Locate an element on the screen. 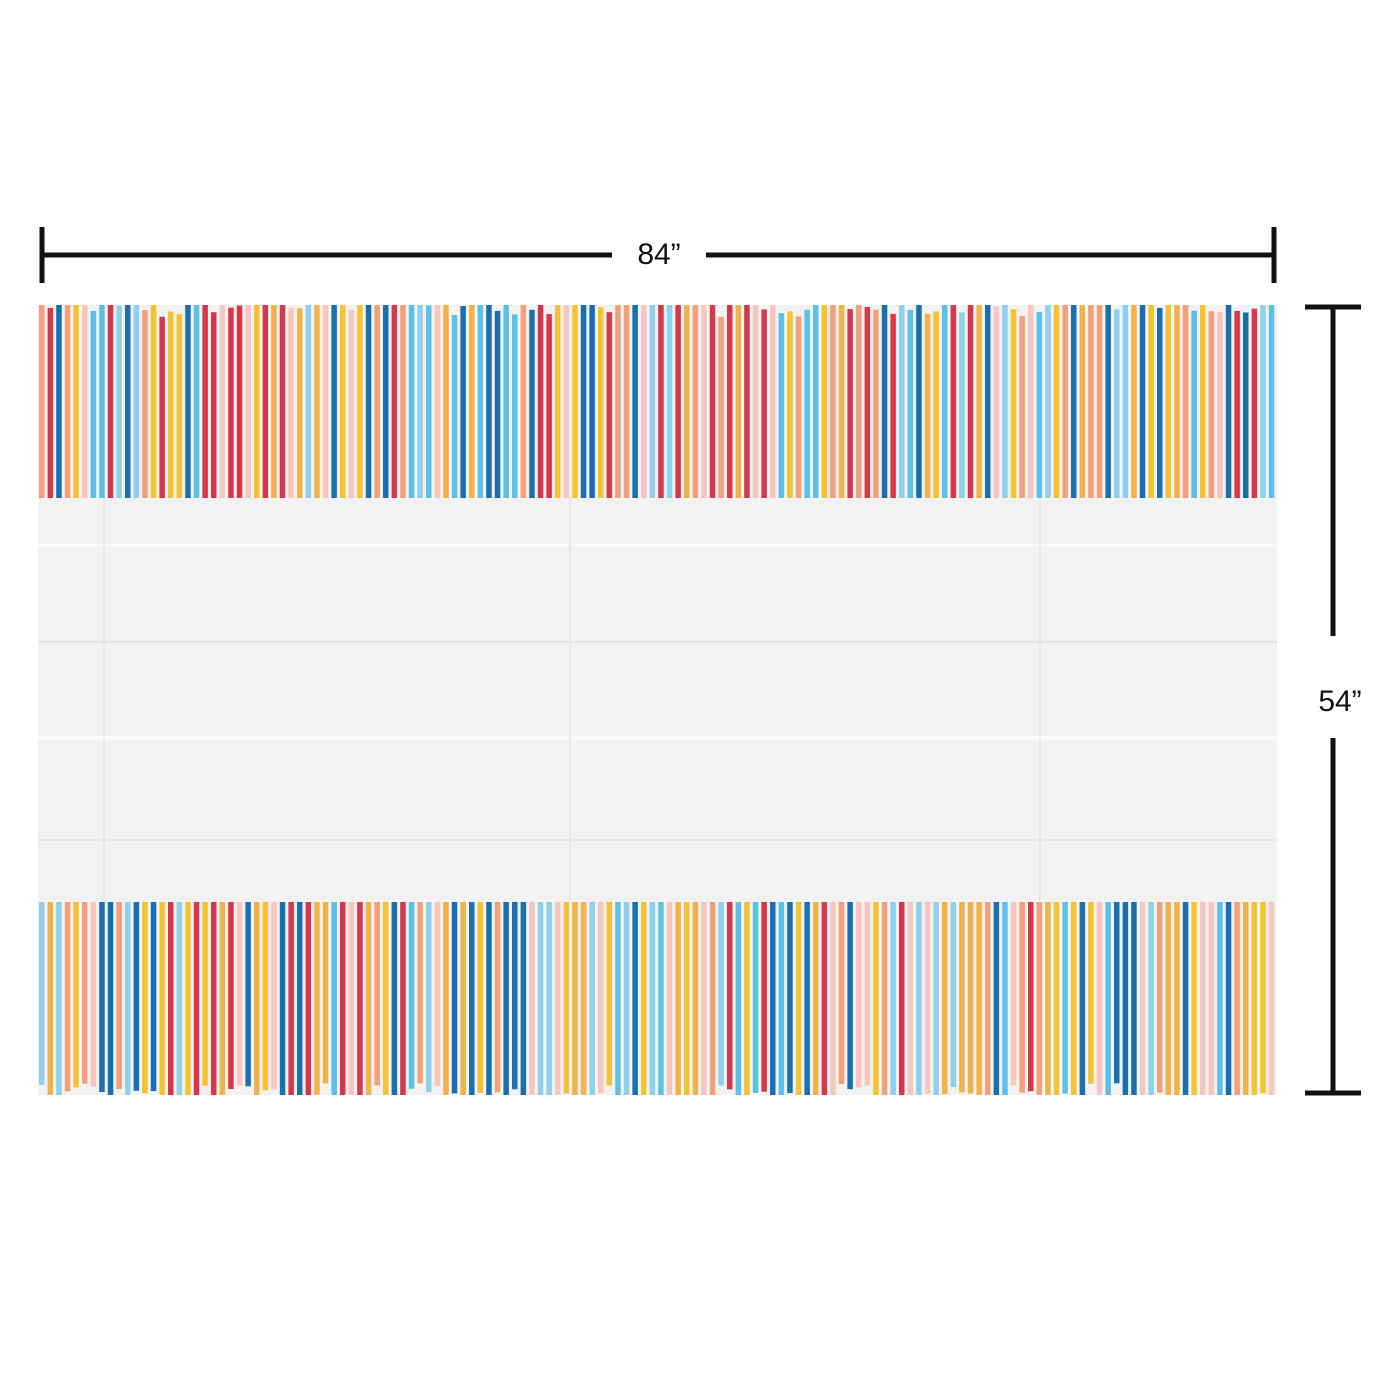 This screenshot has width=1400, height=1400. height-dimension: 54” is located at coordinates (1333, 700).